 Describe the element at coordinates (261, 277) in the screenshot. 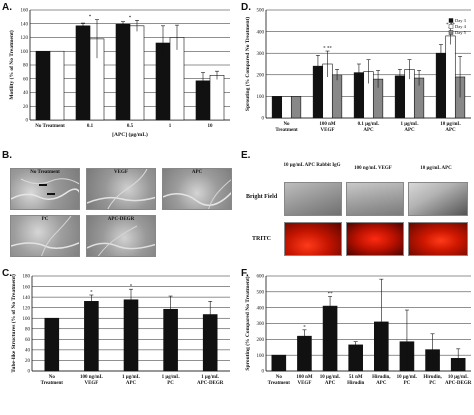

I see `y-tick-label: 600` at that location.